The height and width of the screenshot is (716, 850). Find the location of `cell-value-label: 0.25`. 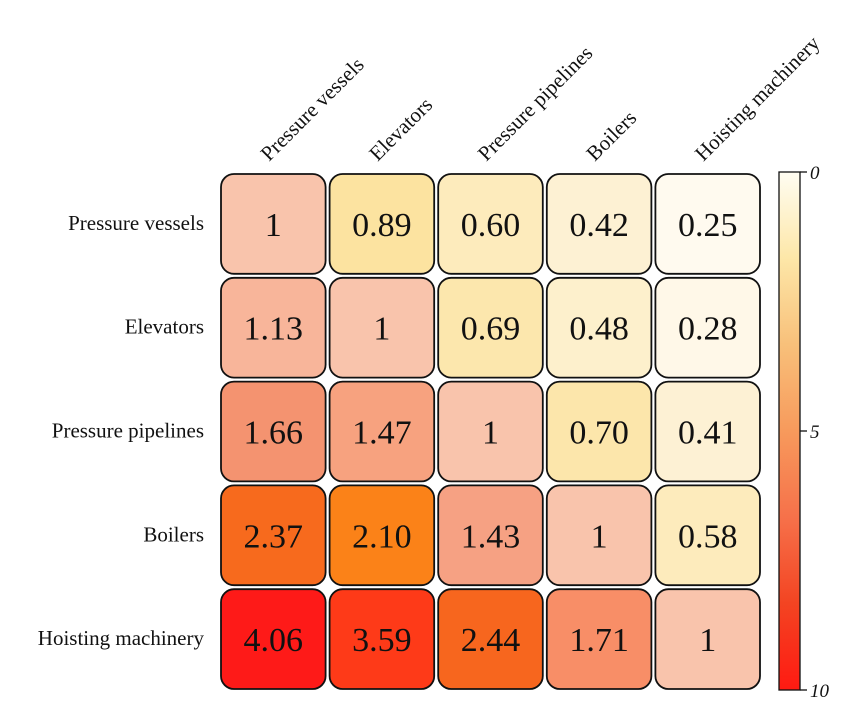

cell-value-label: 0.25 is located at coordinates (708, 225).